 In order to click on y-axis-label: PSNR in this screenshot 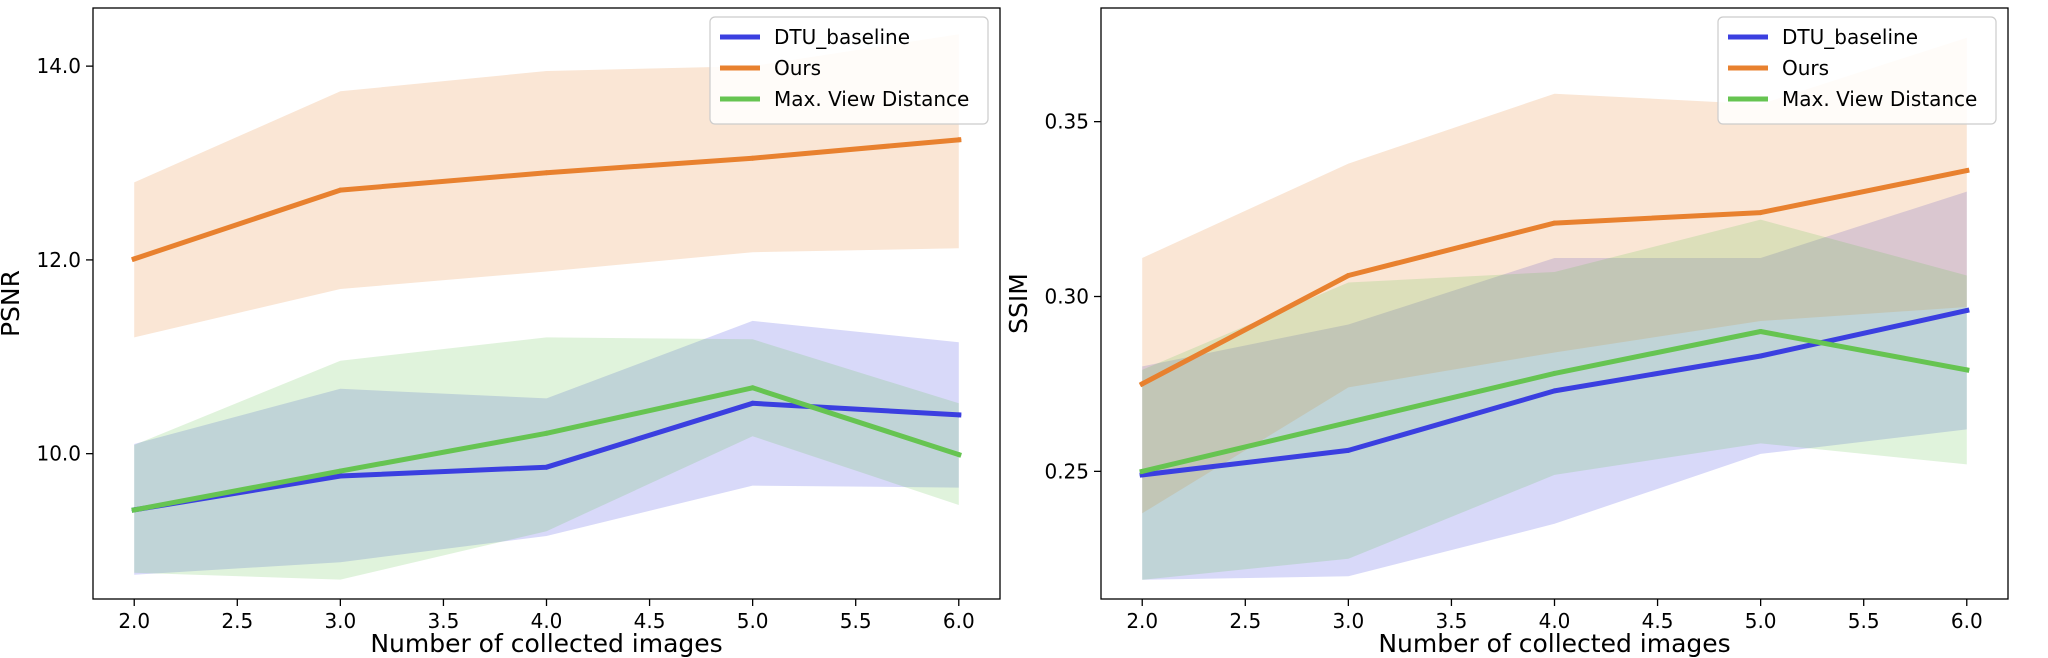, I will do `click(12, 303)`.